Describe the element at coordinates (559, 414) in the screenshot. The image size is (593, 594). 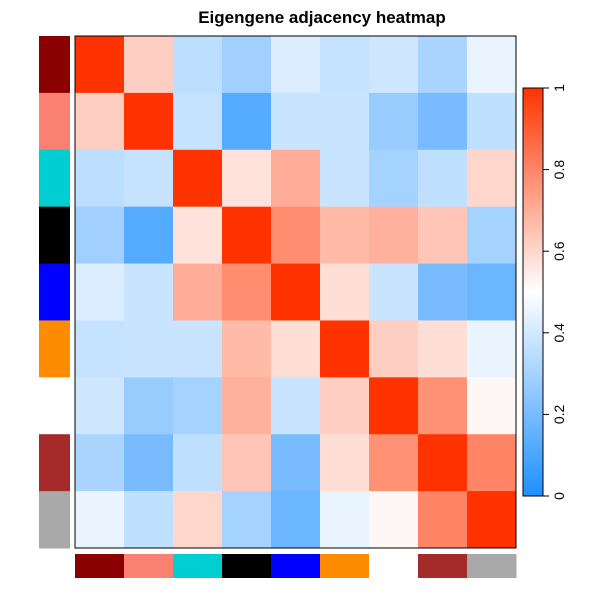
I see `legend-tick-label: 0.2` at that location.